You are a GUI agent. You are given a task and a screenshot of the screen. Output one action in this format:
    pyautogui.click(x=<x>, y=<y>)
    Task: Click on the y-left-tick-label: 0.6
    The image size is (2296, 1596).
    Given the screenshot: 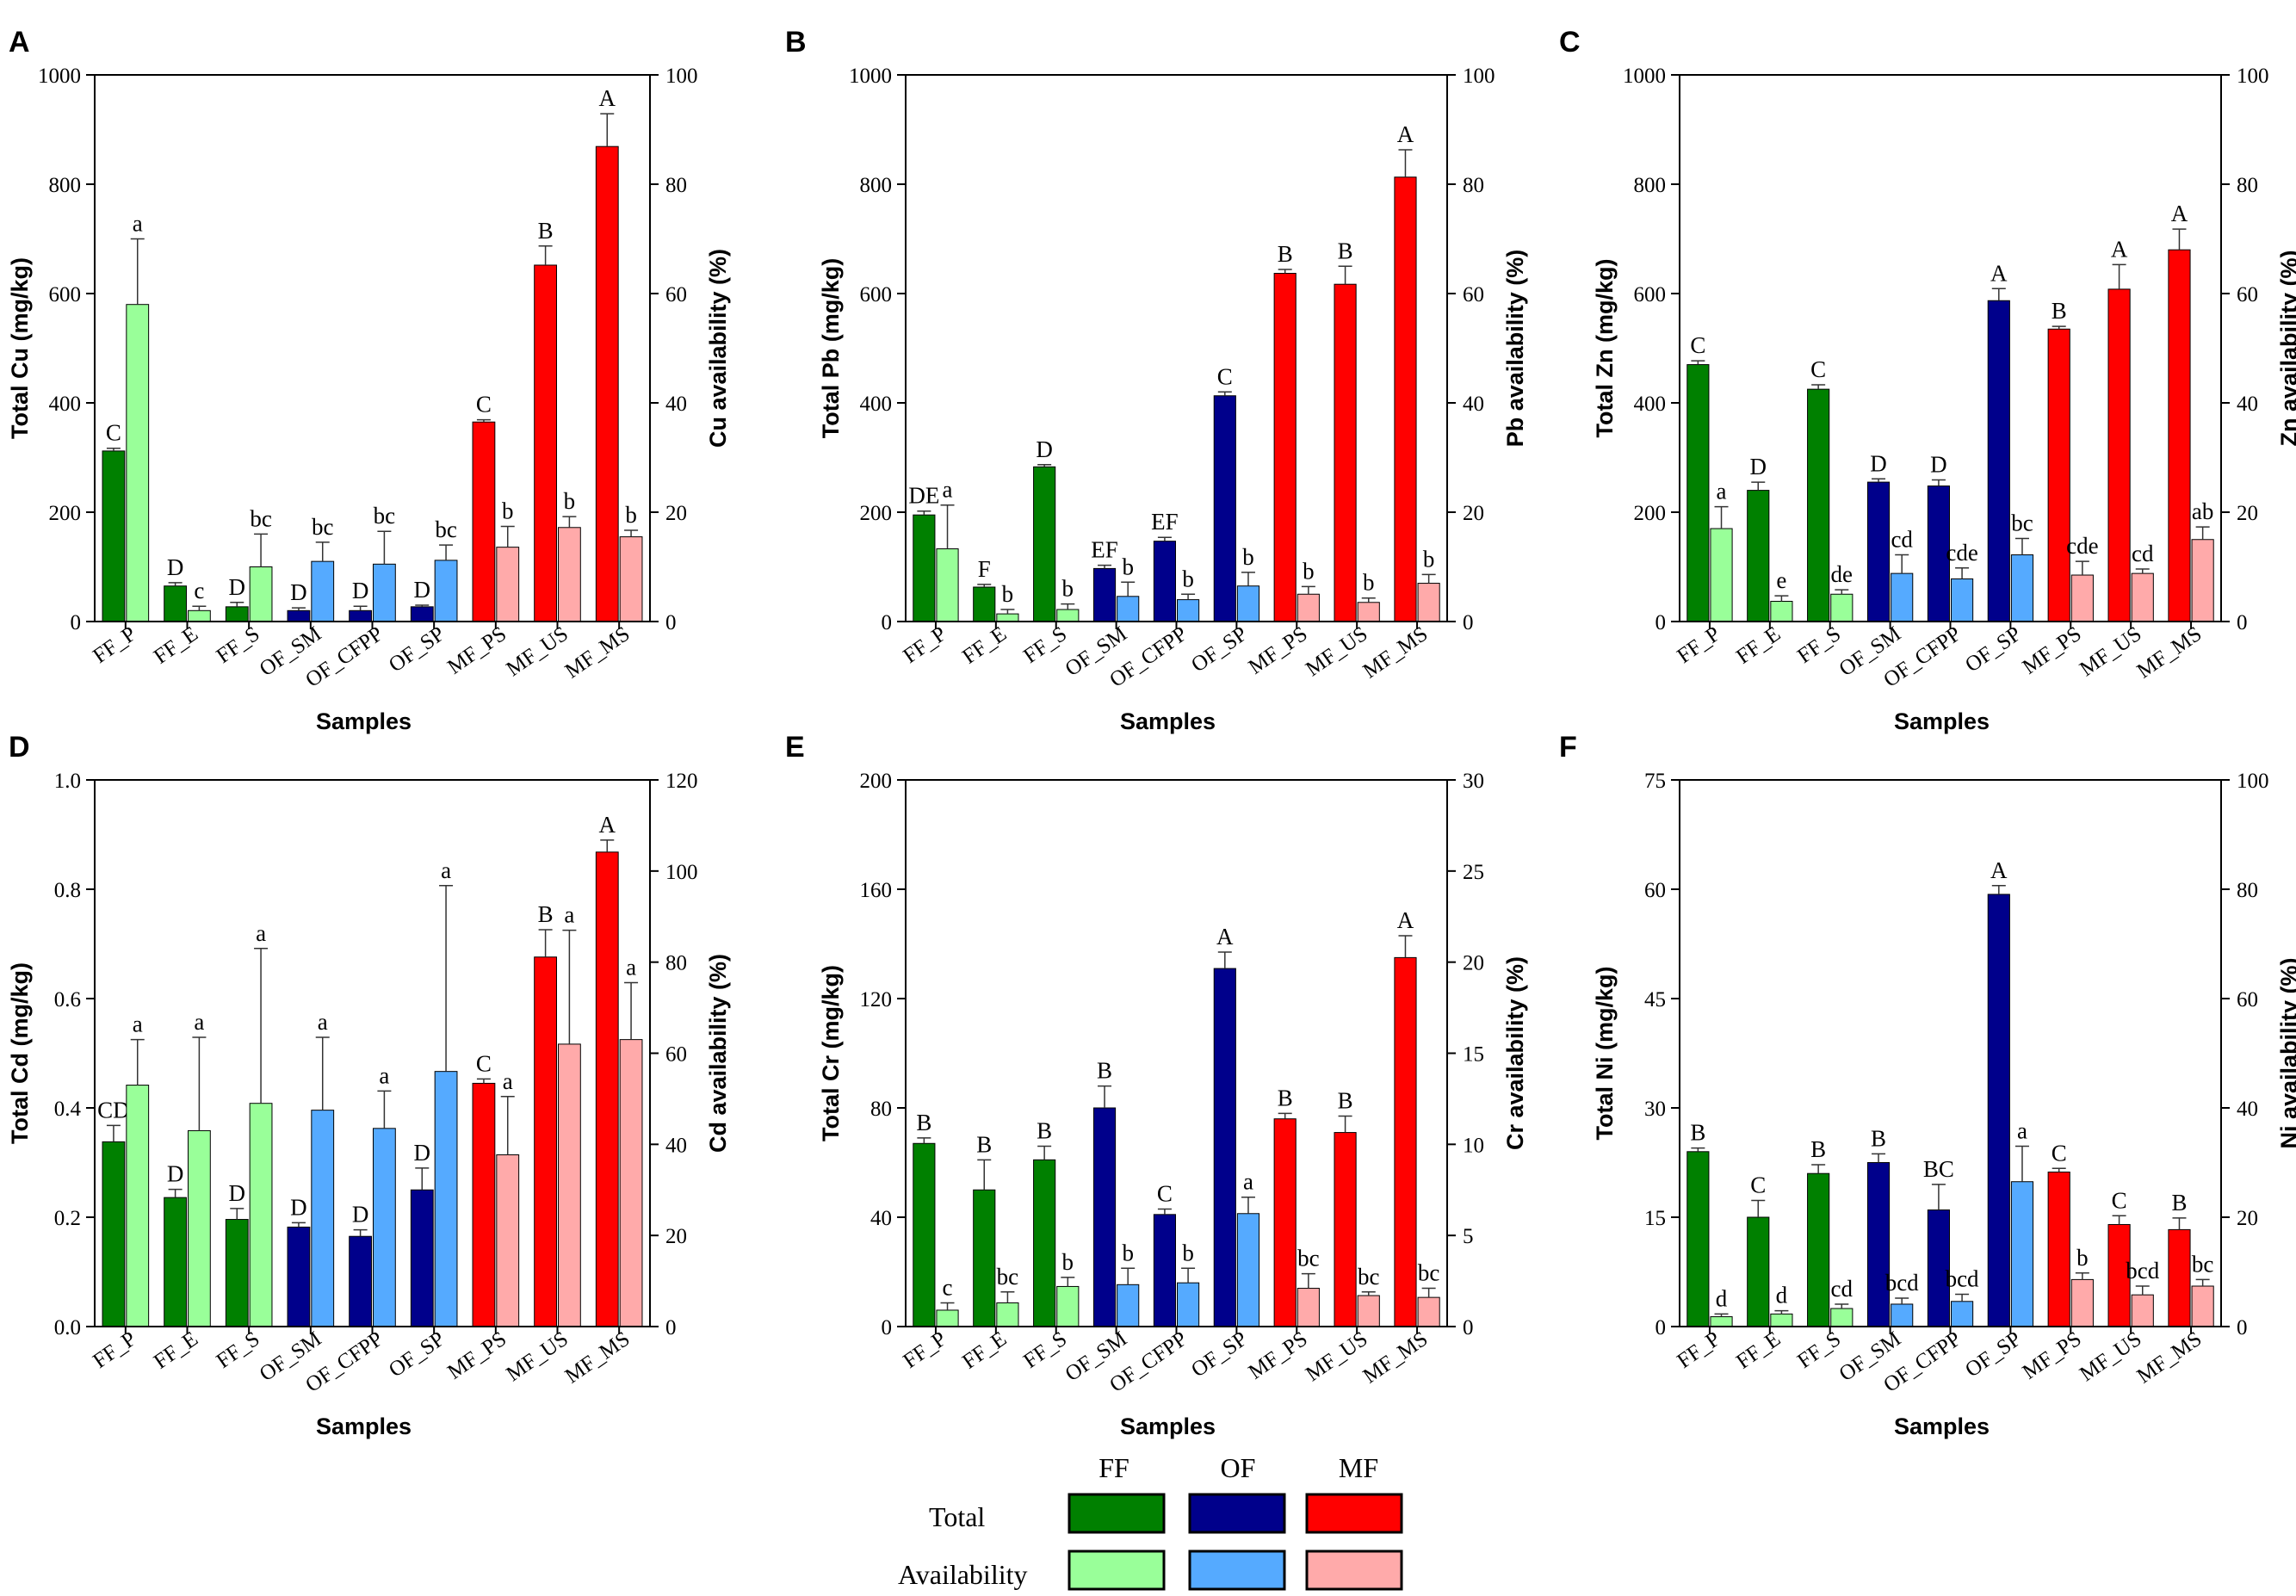 What is the action you would take?
    pyautogui.click(x=67, y=999)
    